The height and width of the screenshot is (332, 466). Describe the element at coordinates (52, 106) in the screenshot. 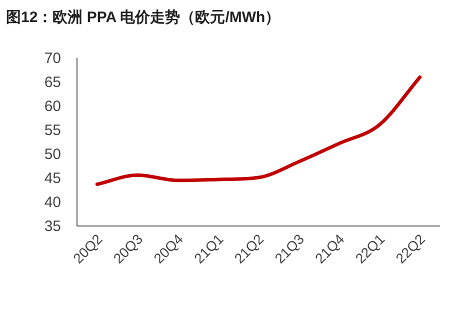

I see `y-tick-label: 60` at that location.